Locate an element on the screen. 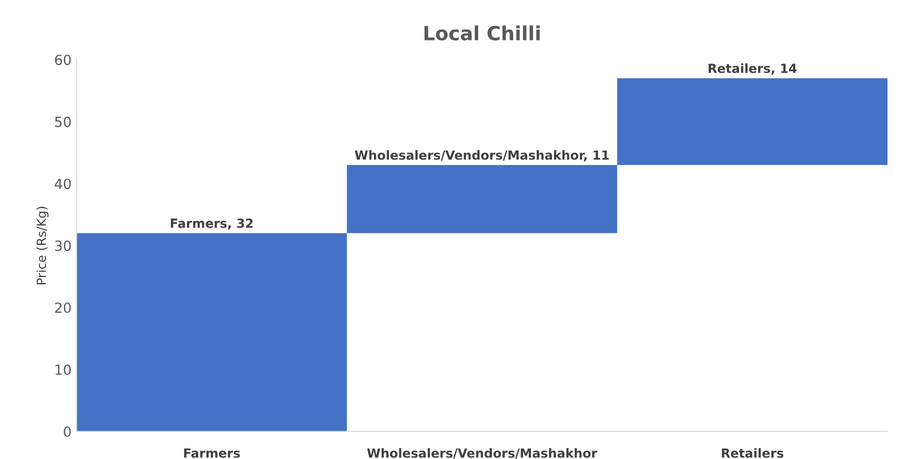 This screenshot has height=459, width=901. x-tick-label: Wholesalers/Vendors/Mashakhor is located at coordinates (482, 453).